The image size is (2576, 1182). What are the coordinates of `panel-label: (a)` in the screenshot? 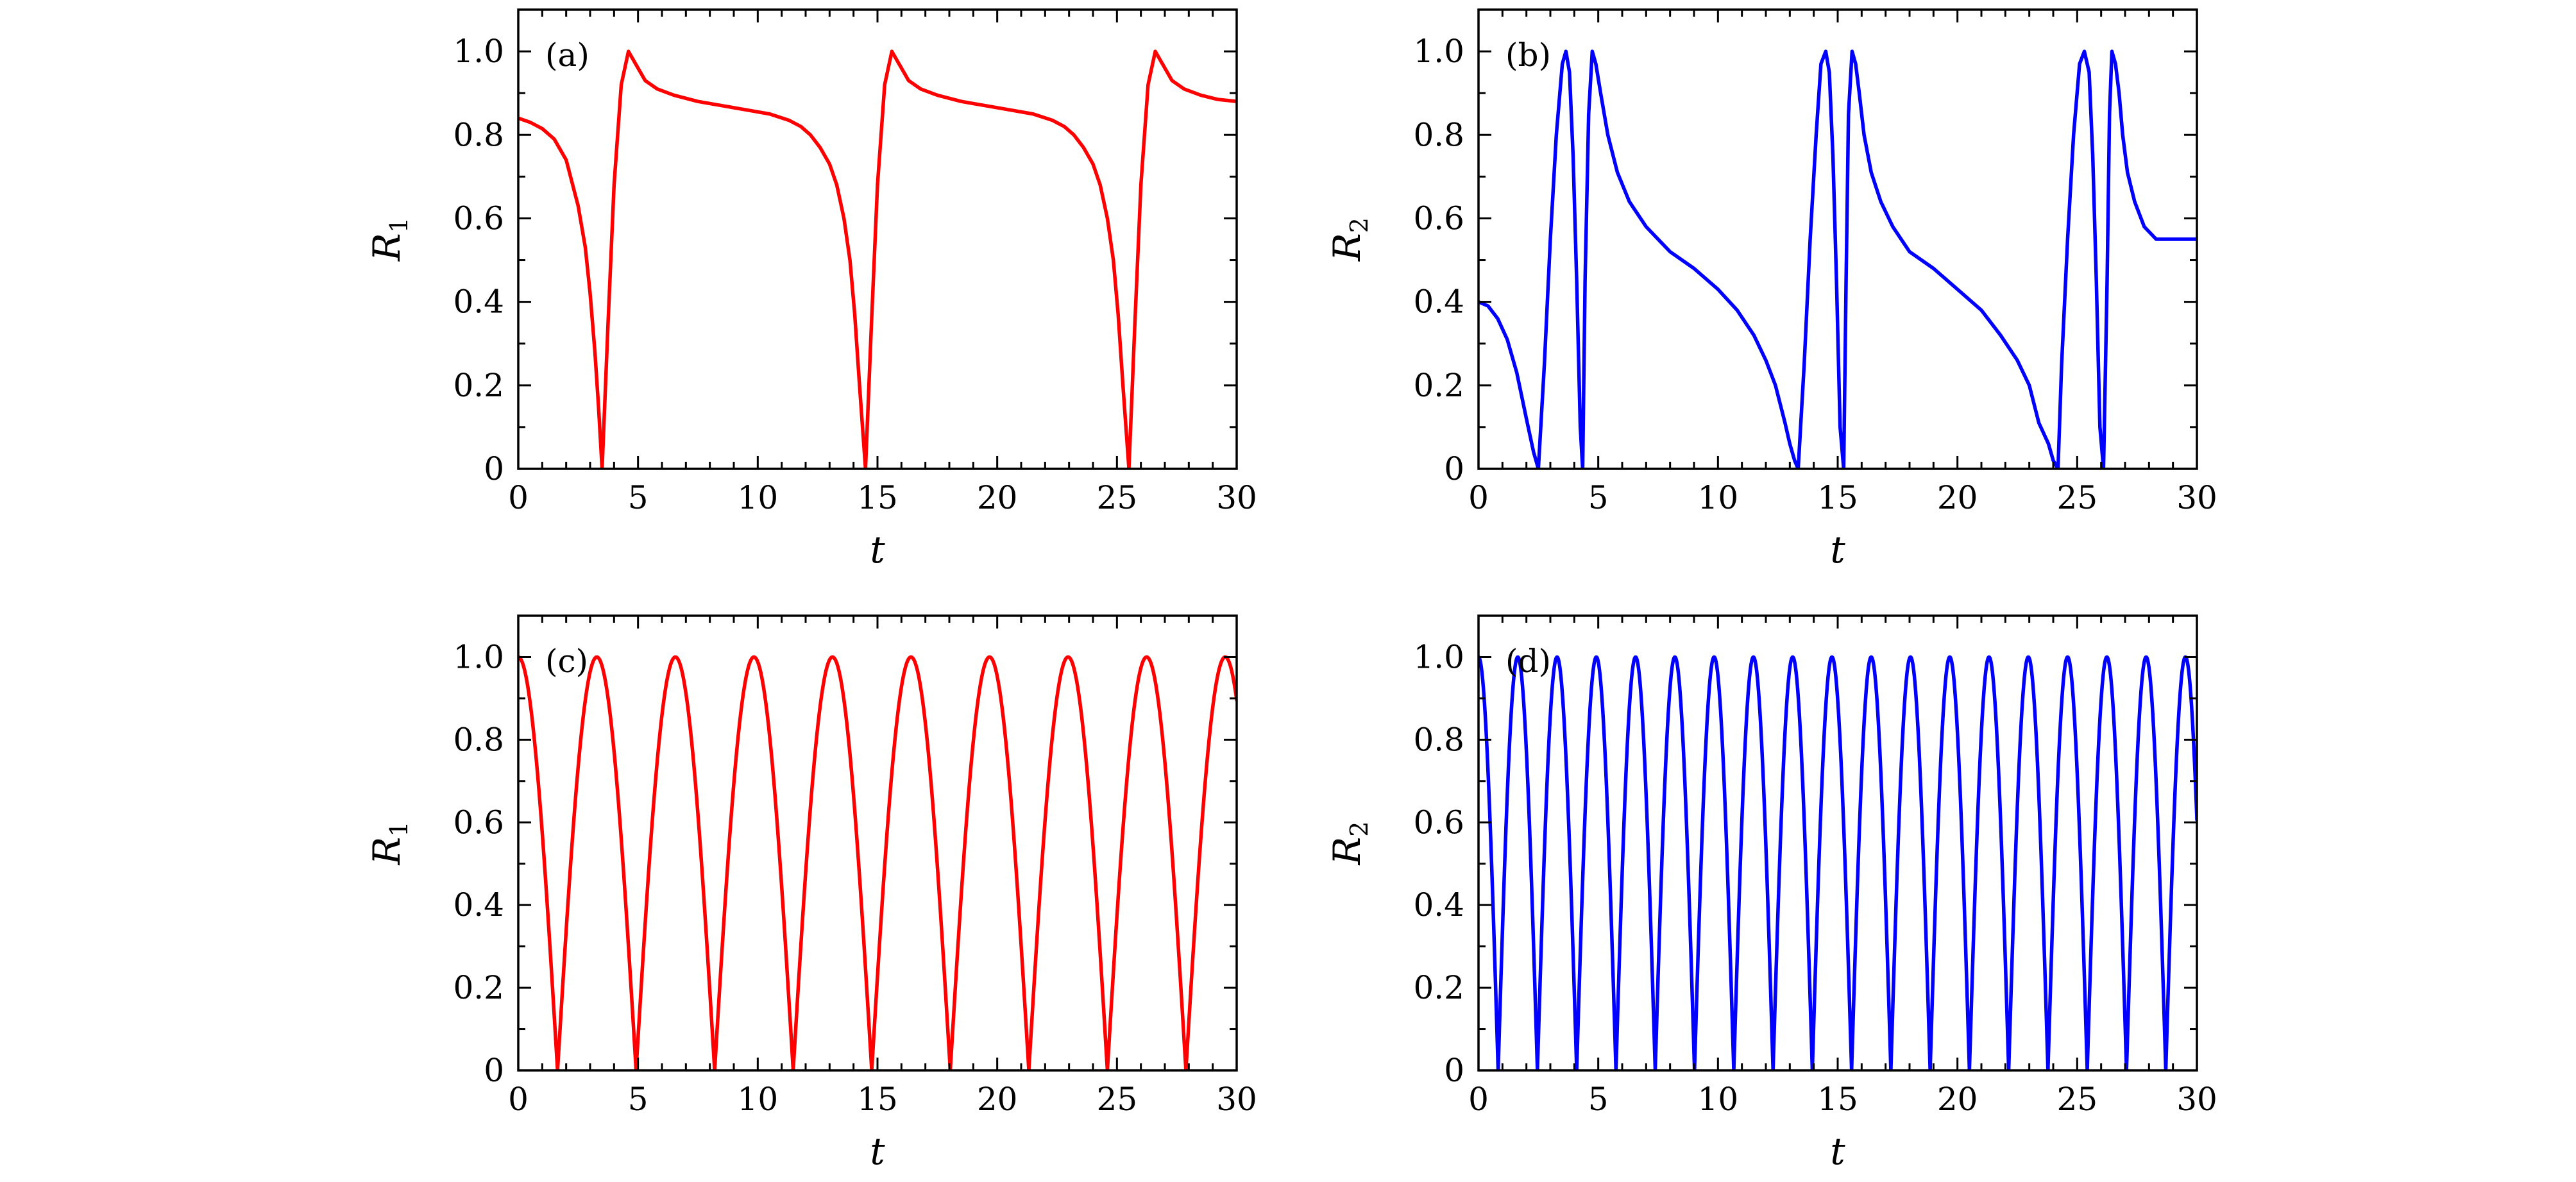 It's located at (567, 55).